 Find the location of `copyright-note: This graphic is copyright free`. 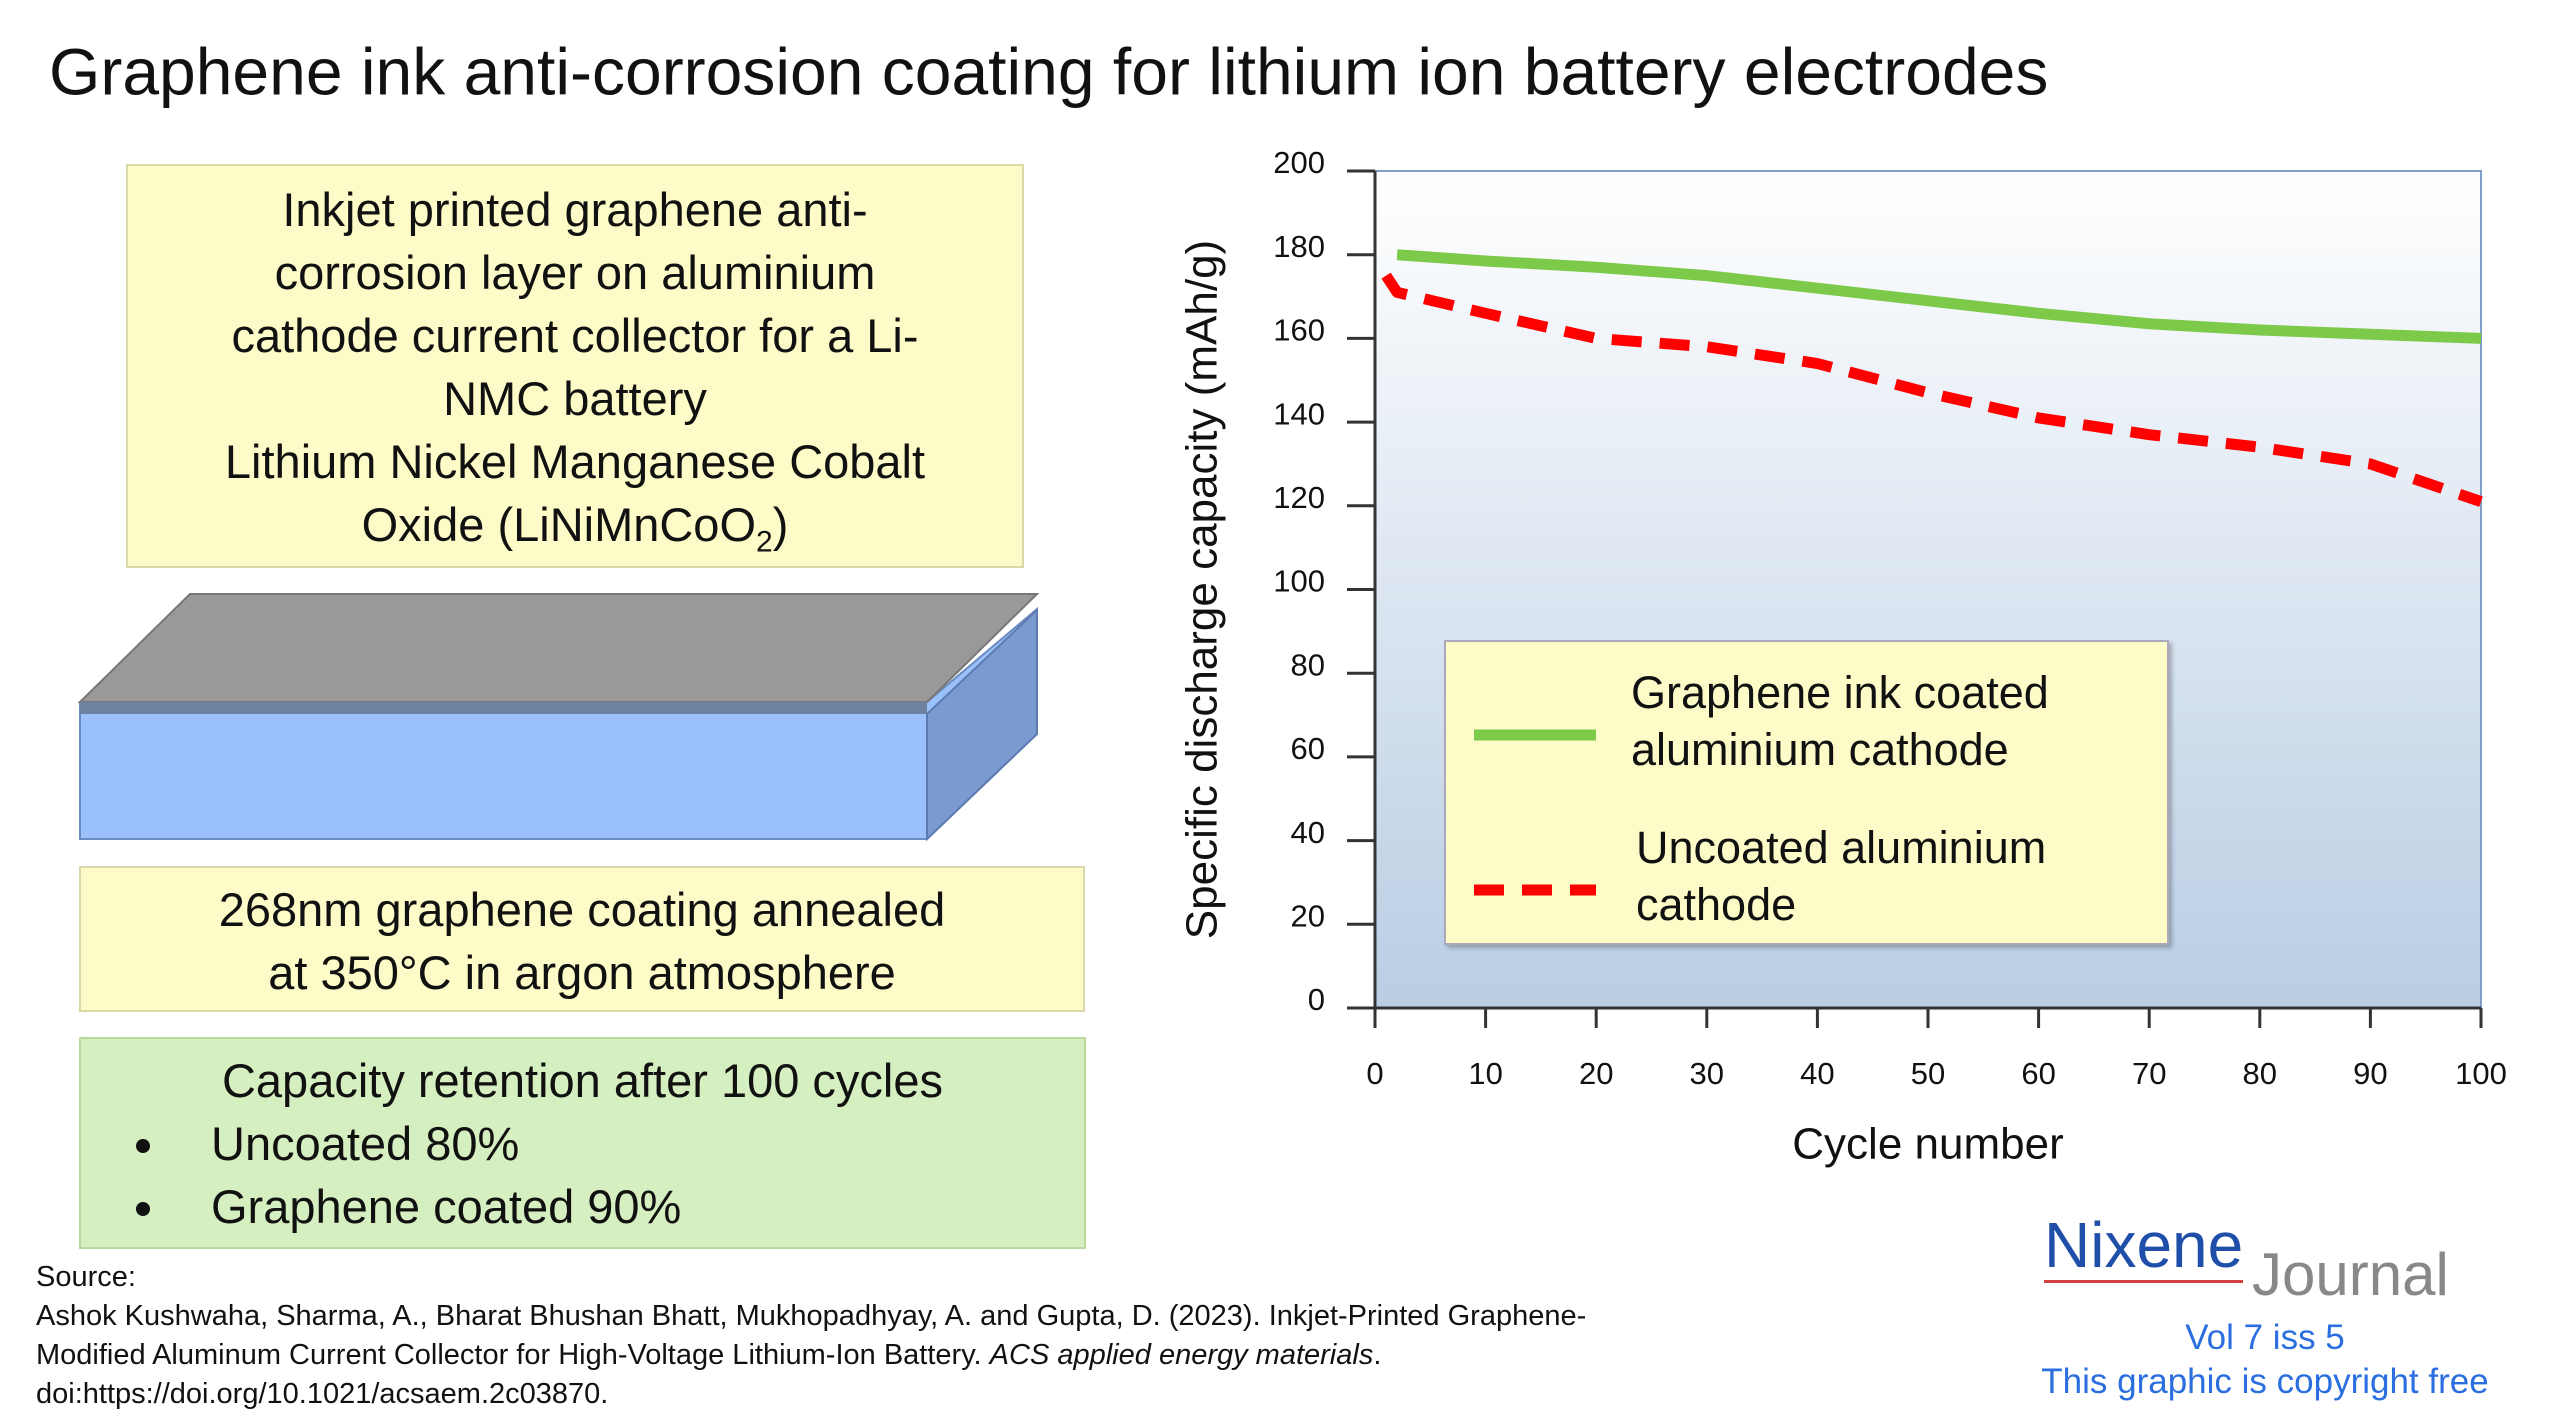

copyright-note: This graphic is copyright free is located at coordinates (2265, 1381).